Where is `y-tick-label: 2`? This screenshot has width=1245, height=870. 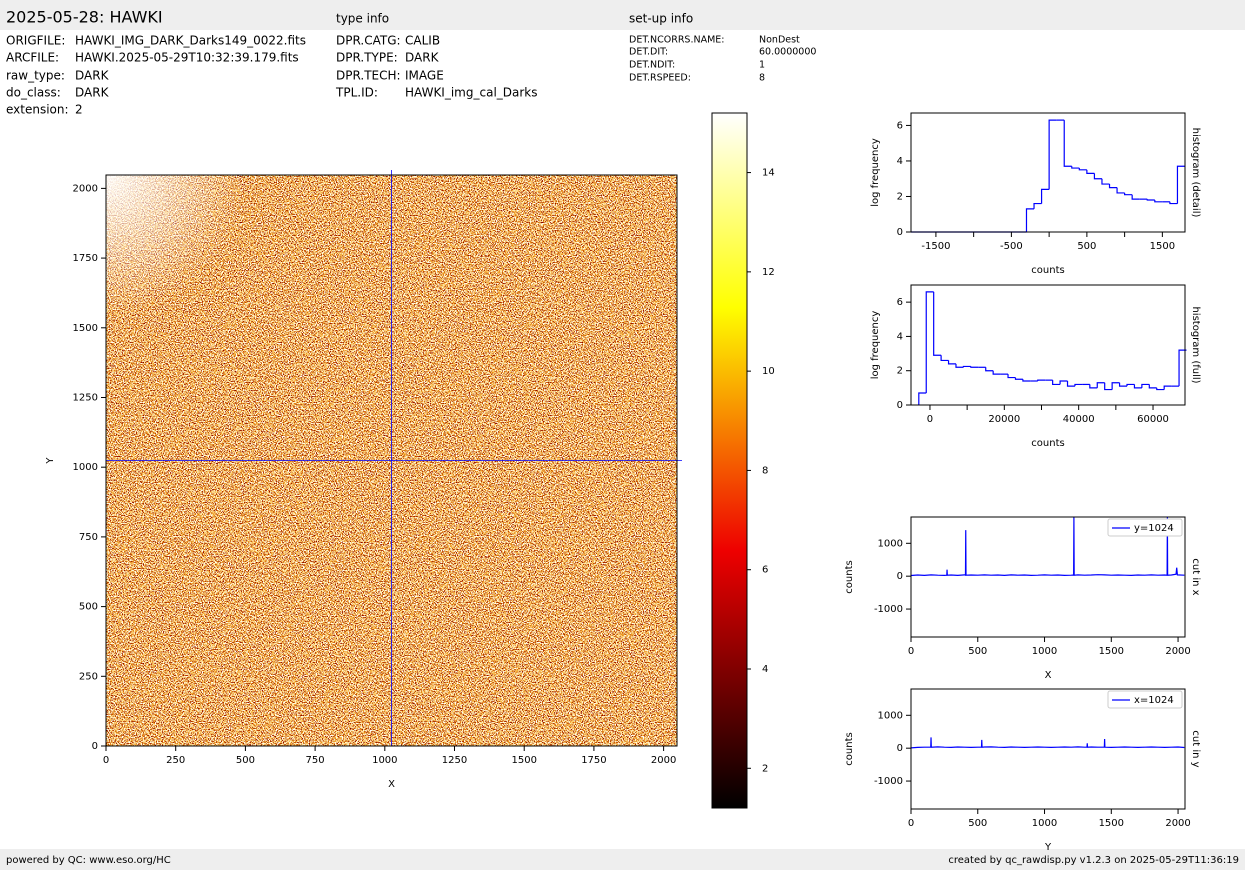
y-tick-label: 2 is located at coordinates (900, 371).